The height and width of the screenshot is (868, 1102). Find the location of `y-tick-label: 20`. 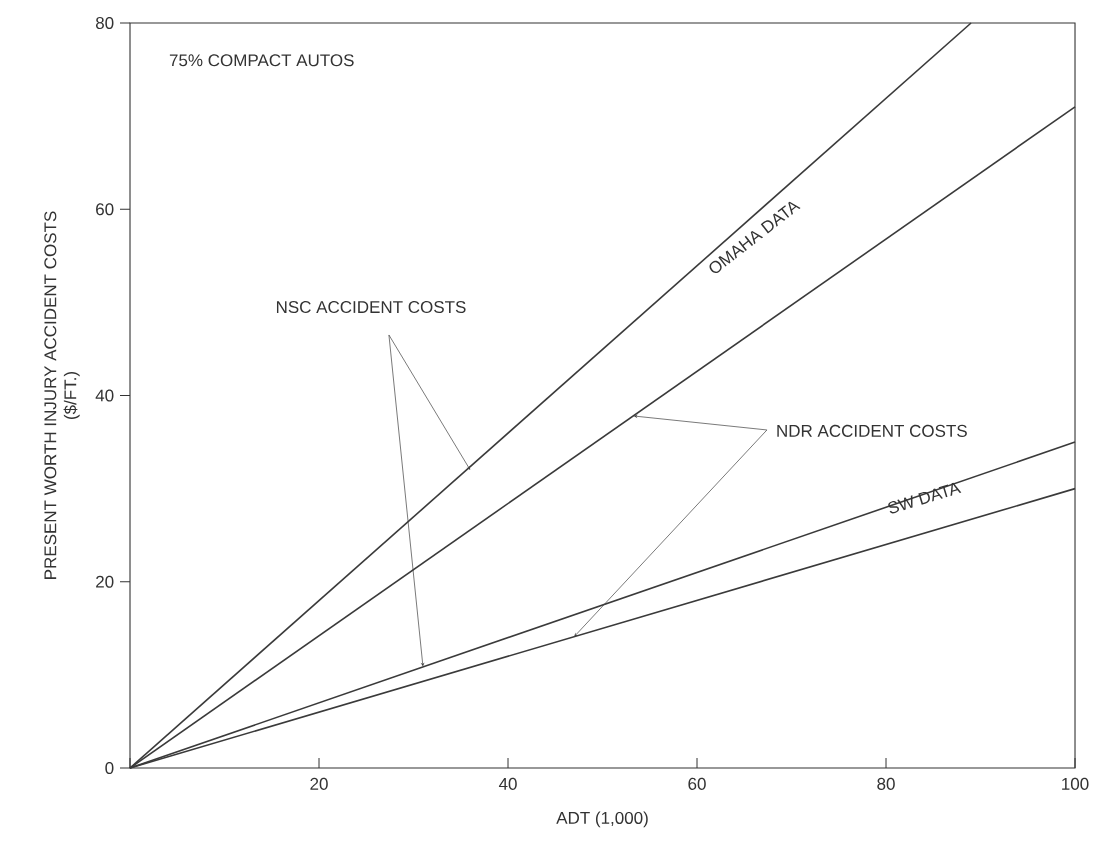

y-tick-label: 20 is located at coordinates (105, 581).